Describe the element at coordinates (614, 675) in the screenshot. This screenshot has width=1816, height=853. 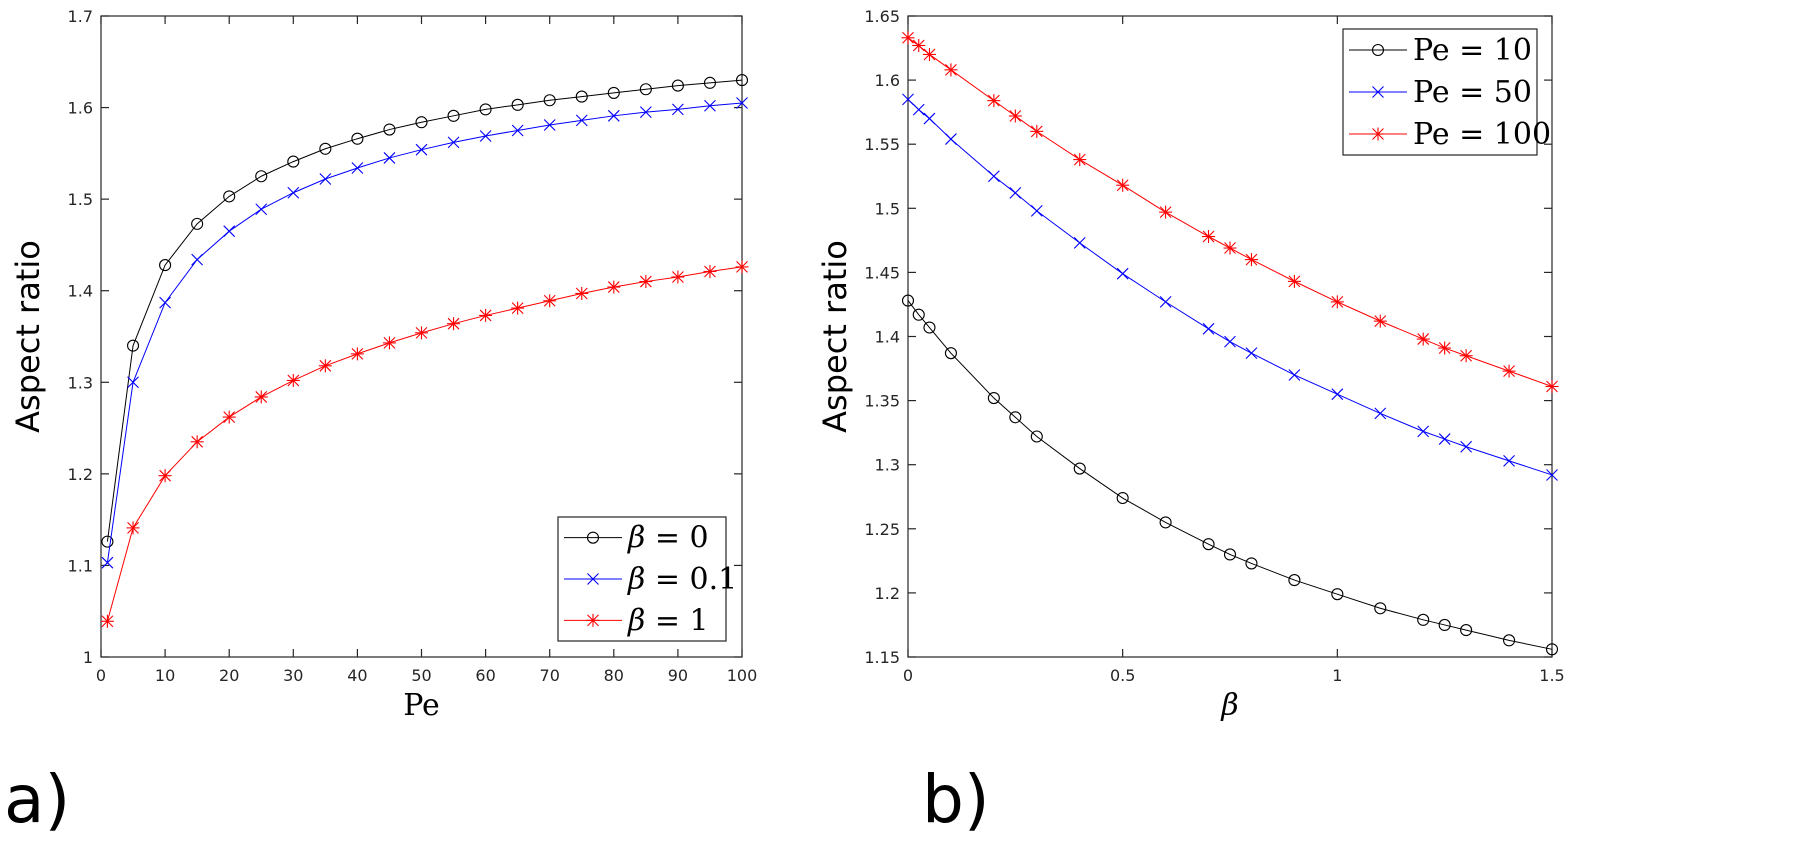
I see `p0-xtick-label: 80` at that location.